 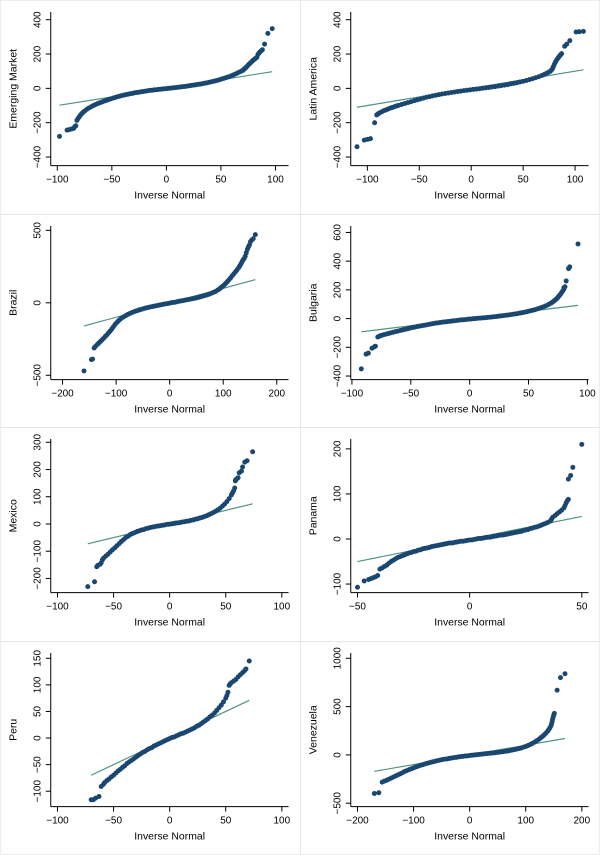 I want to click on y-tick-label: 300, so click(x=37, y=441).